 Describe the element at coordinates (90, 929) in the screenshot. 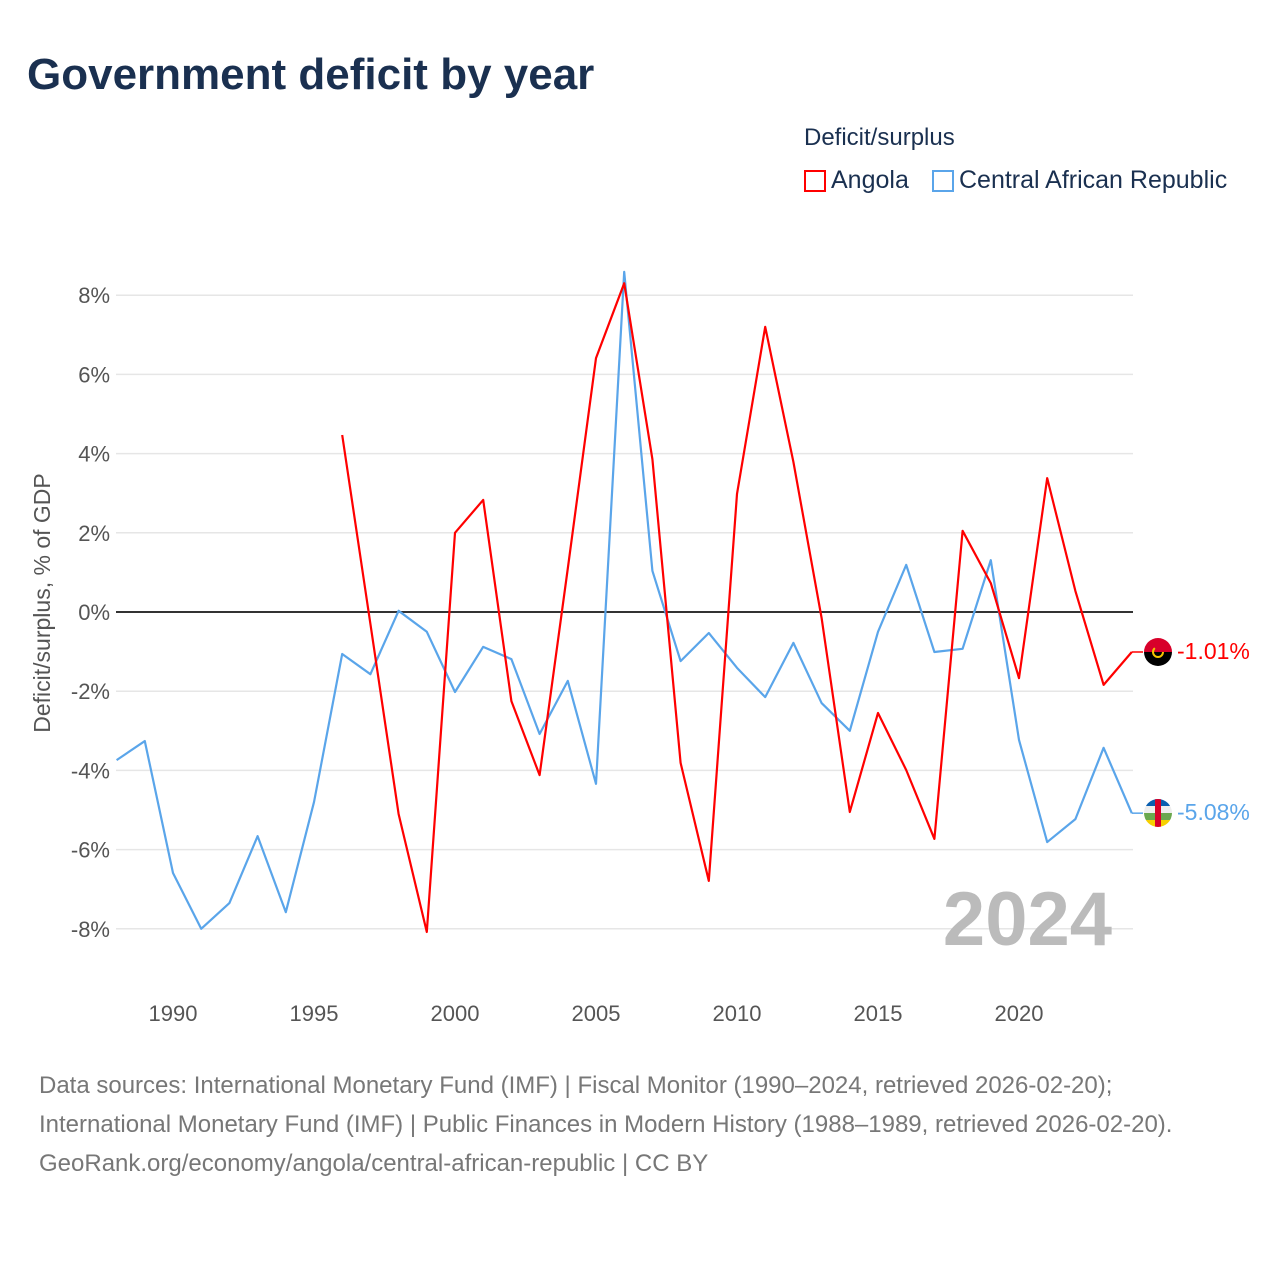

I see `y-tick-label: -8%` at that location.